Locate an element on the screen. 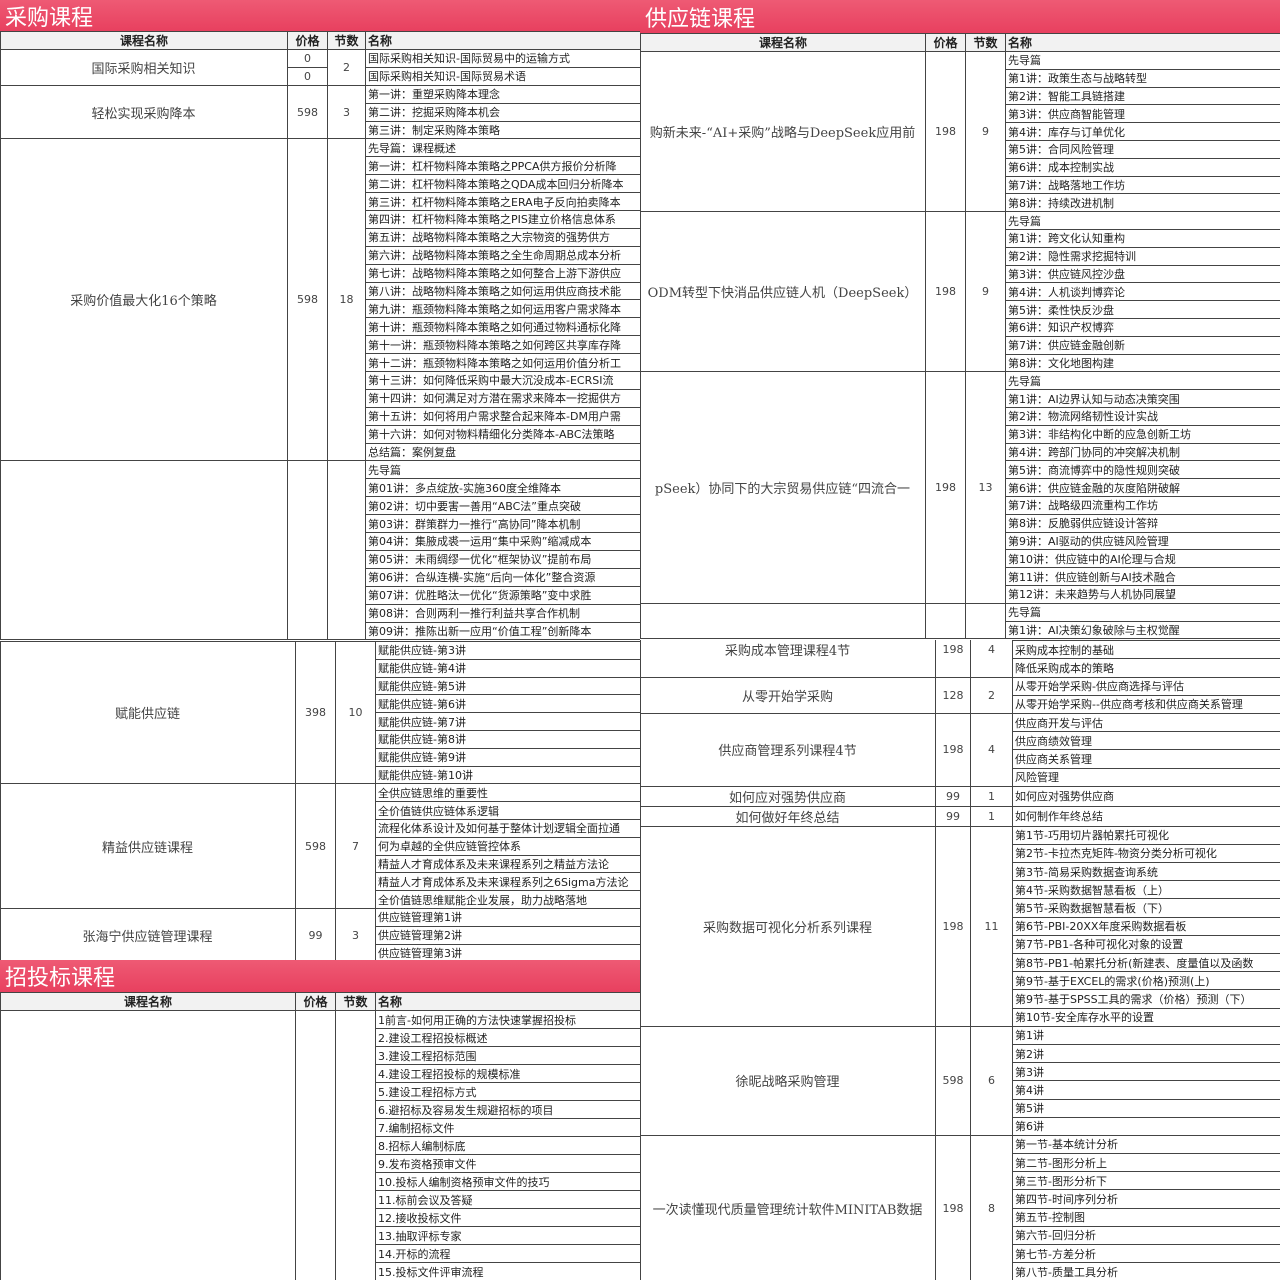 Image resolution: width=1280 pixels, height=1280 pixels. table-row: 第12讲：未来趋势与人机协同展望 is located at coordinates (960, 594).